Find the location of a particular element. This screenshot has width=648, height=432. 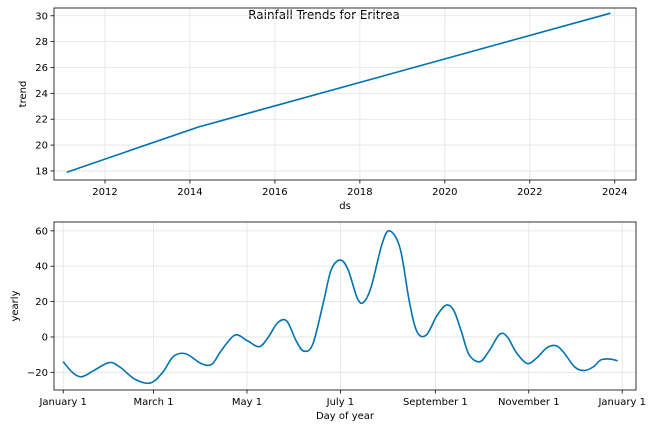

x-tick-label: 2022 is located at coordinates (529, 192).